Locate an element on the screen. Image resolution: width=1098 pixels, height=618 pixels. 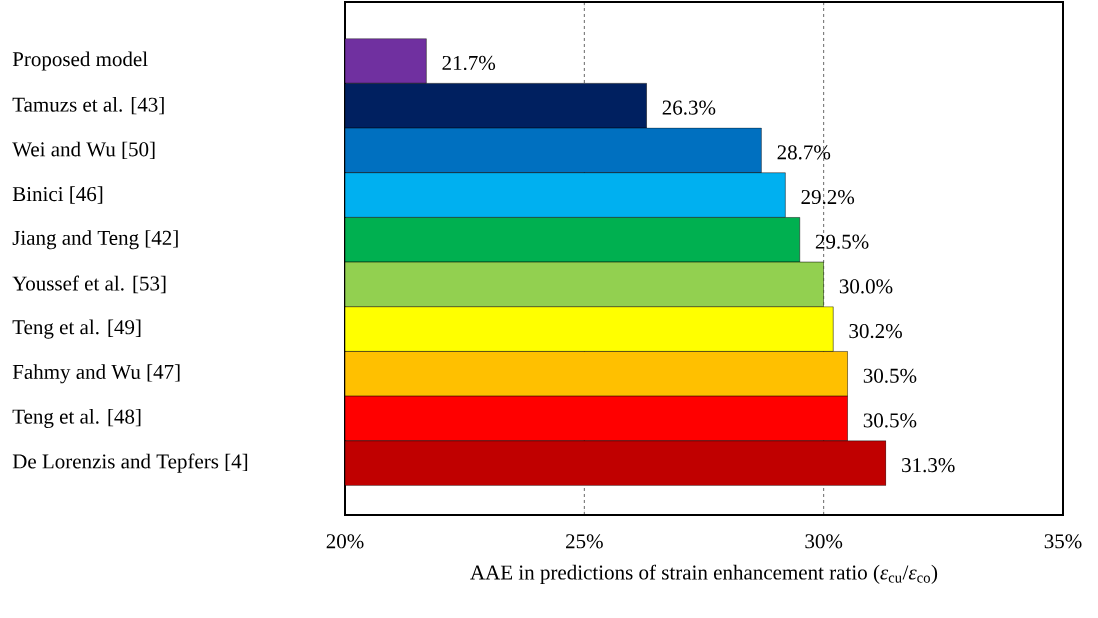
y-tick-label: Proposed model is located at coordinates (80, 61).